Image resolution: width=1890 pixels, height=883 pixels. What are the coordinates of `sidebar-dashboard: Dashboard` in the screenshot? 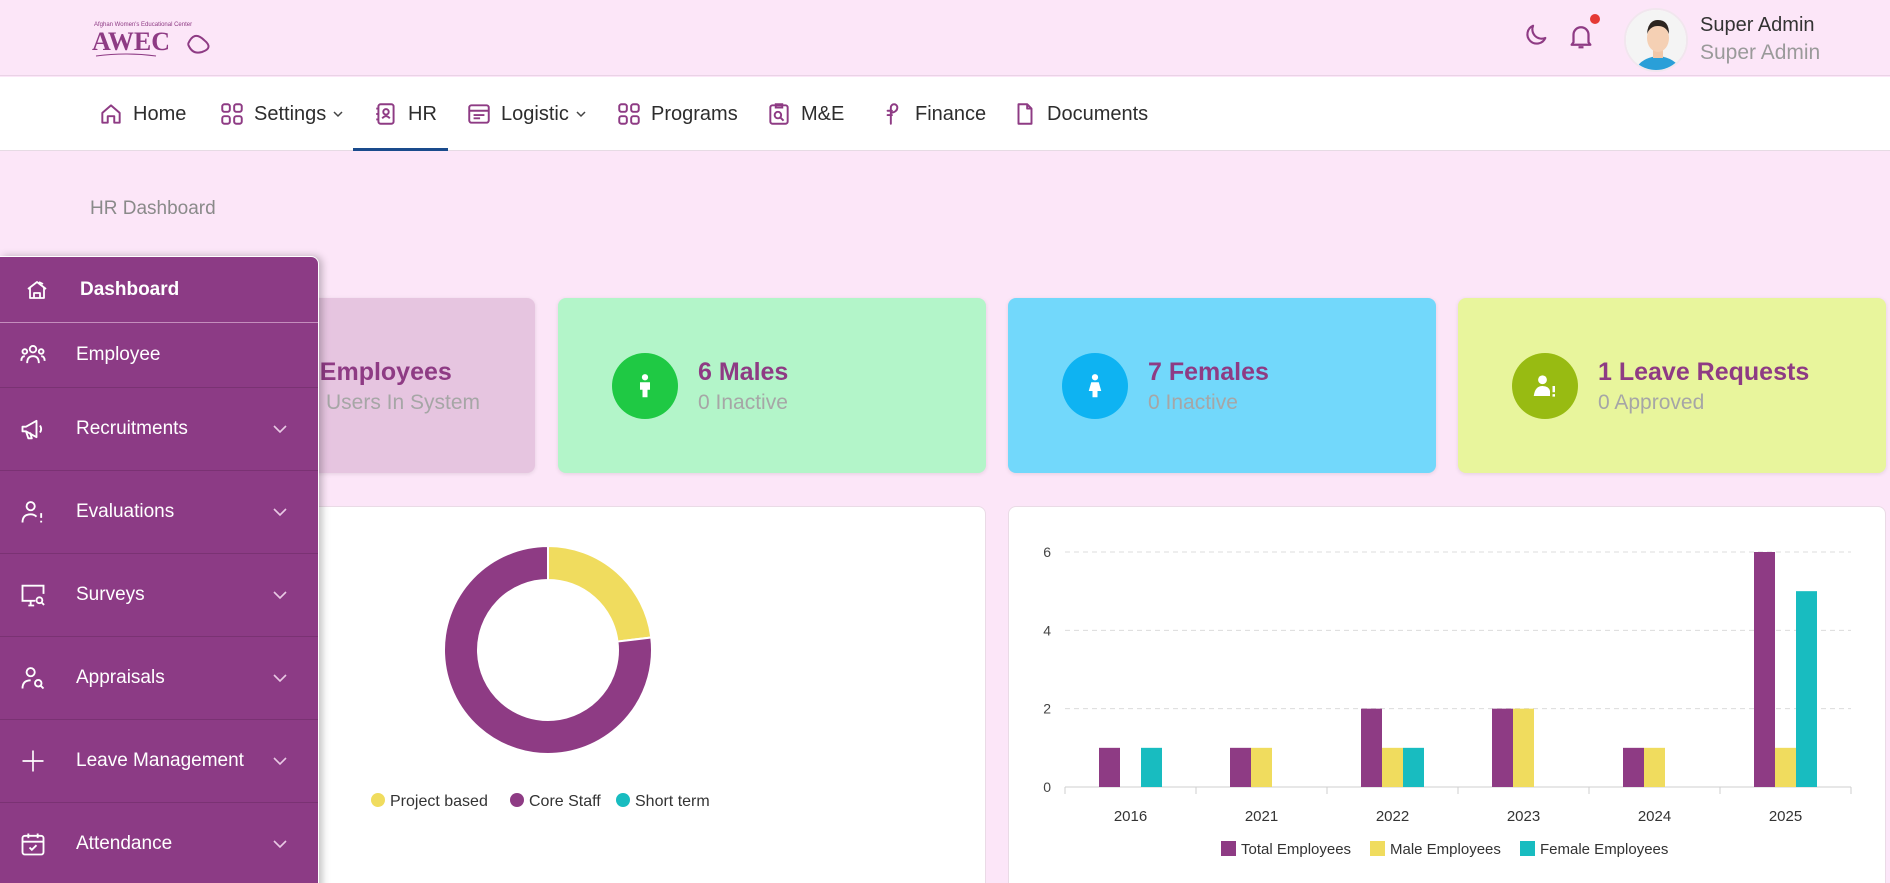 It's located at (159, 290).